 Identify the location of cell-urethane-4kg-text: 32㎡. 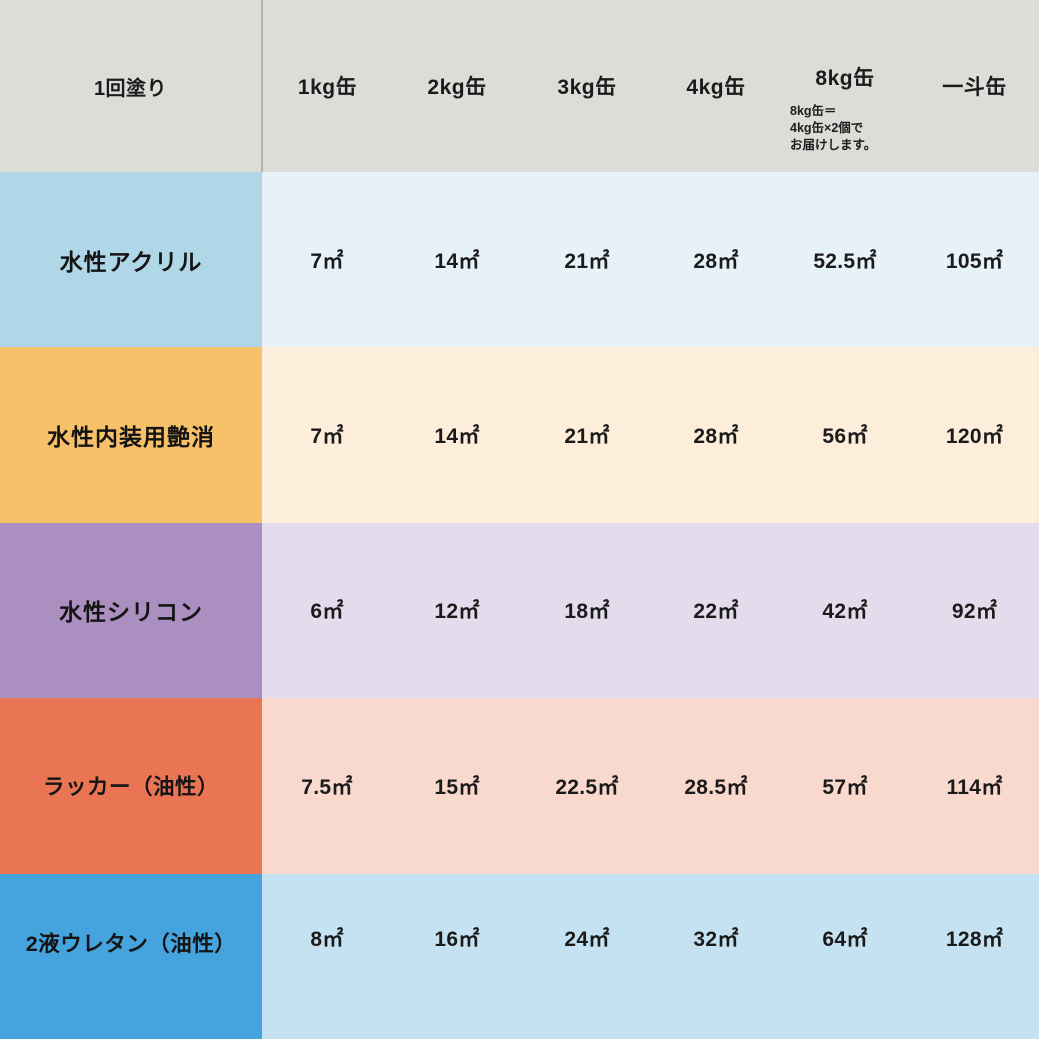
(716, 940).